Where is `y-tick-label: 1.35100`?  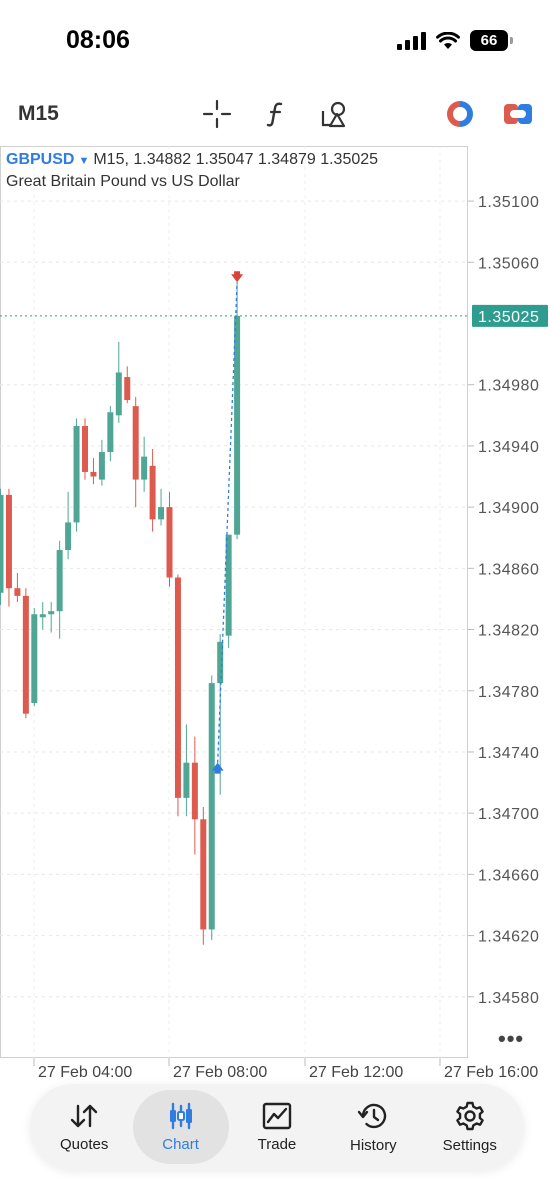
y-tick-label: 1.35100 is located at coordinates (508, 202).